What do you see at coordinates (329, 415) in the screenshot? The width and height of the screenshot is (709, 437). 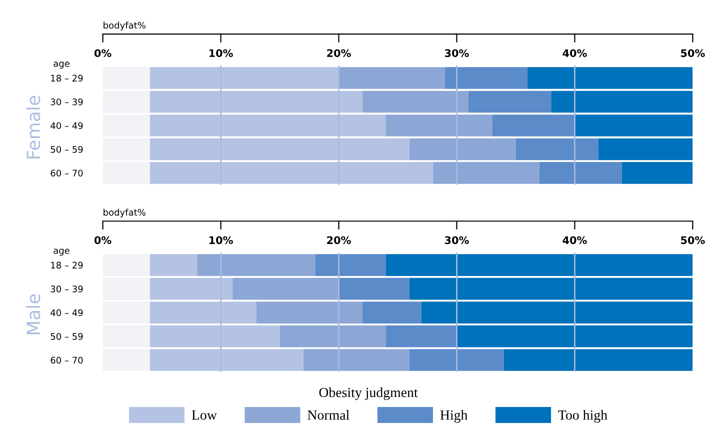 I see `legend-label: Normal` at bounding box center [329, 415].